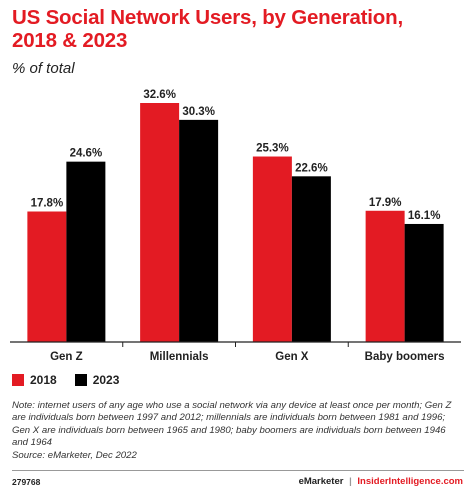  Describe the element at coordinates (43, 68) in the screenshot. I see `chart-subtitle: % of total` at that location.